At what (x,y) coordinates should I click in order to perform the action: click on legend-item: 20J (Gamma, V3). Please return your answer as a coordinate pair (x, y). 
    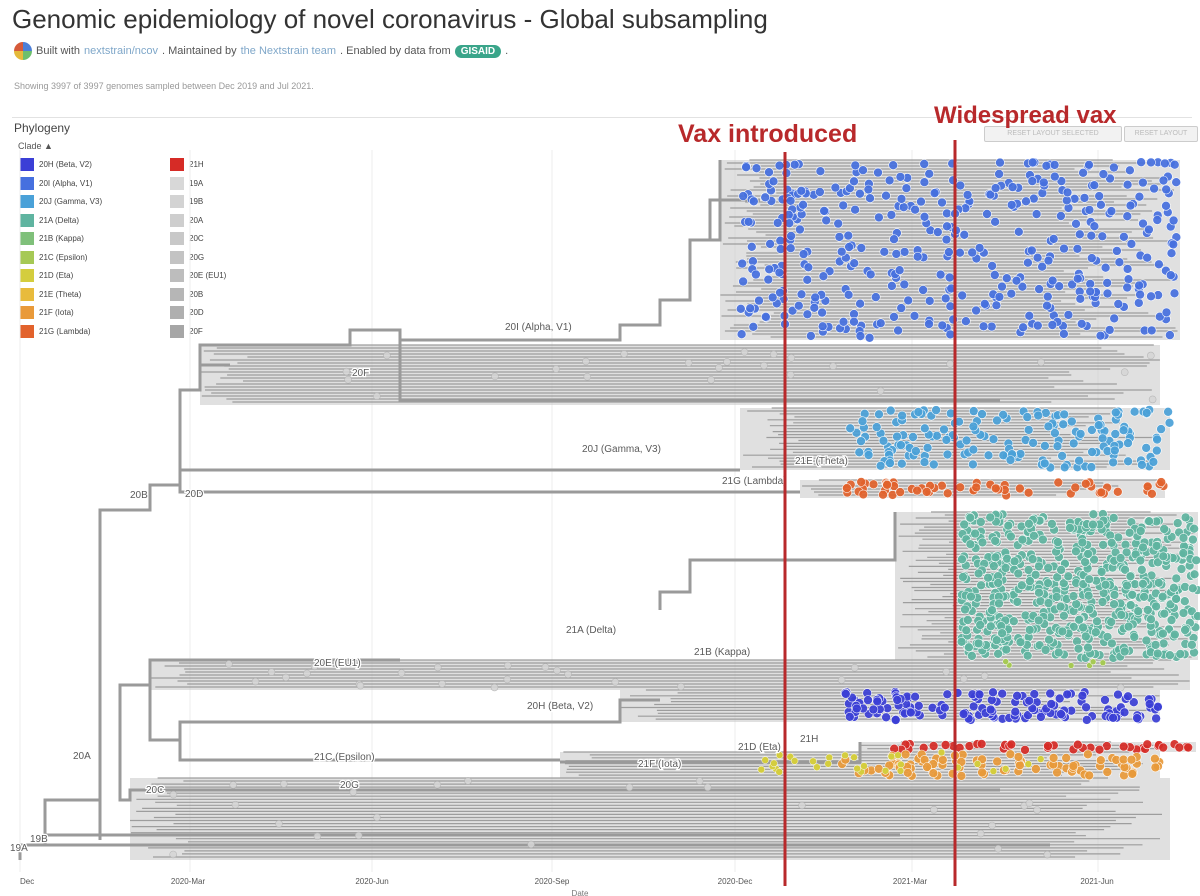
    Looking at the image, I should click on (61, 201).